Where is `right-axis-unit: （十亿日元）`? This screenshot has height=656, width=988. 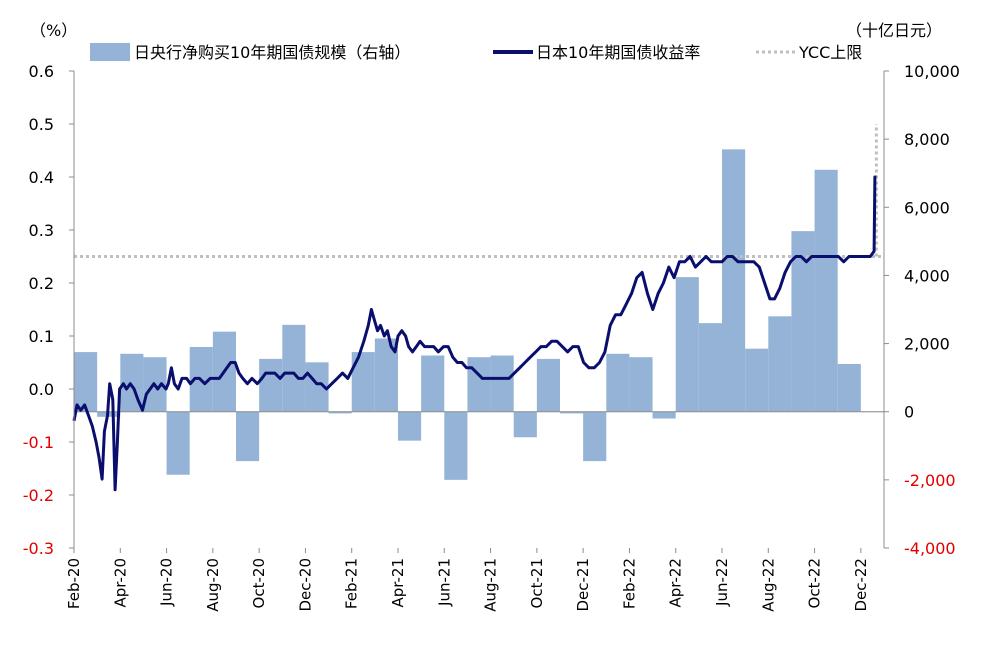
right-axis-unit: （十亿日元） is located at coordinates (894, 30).